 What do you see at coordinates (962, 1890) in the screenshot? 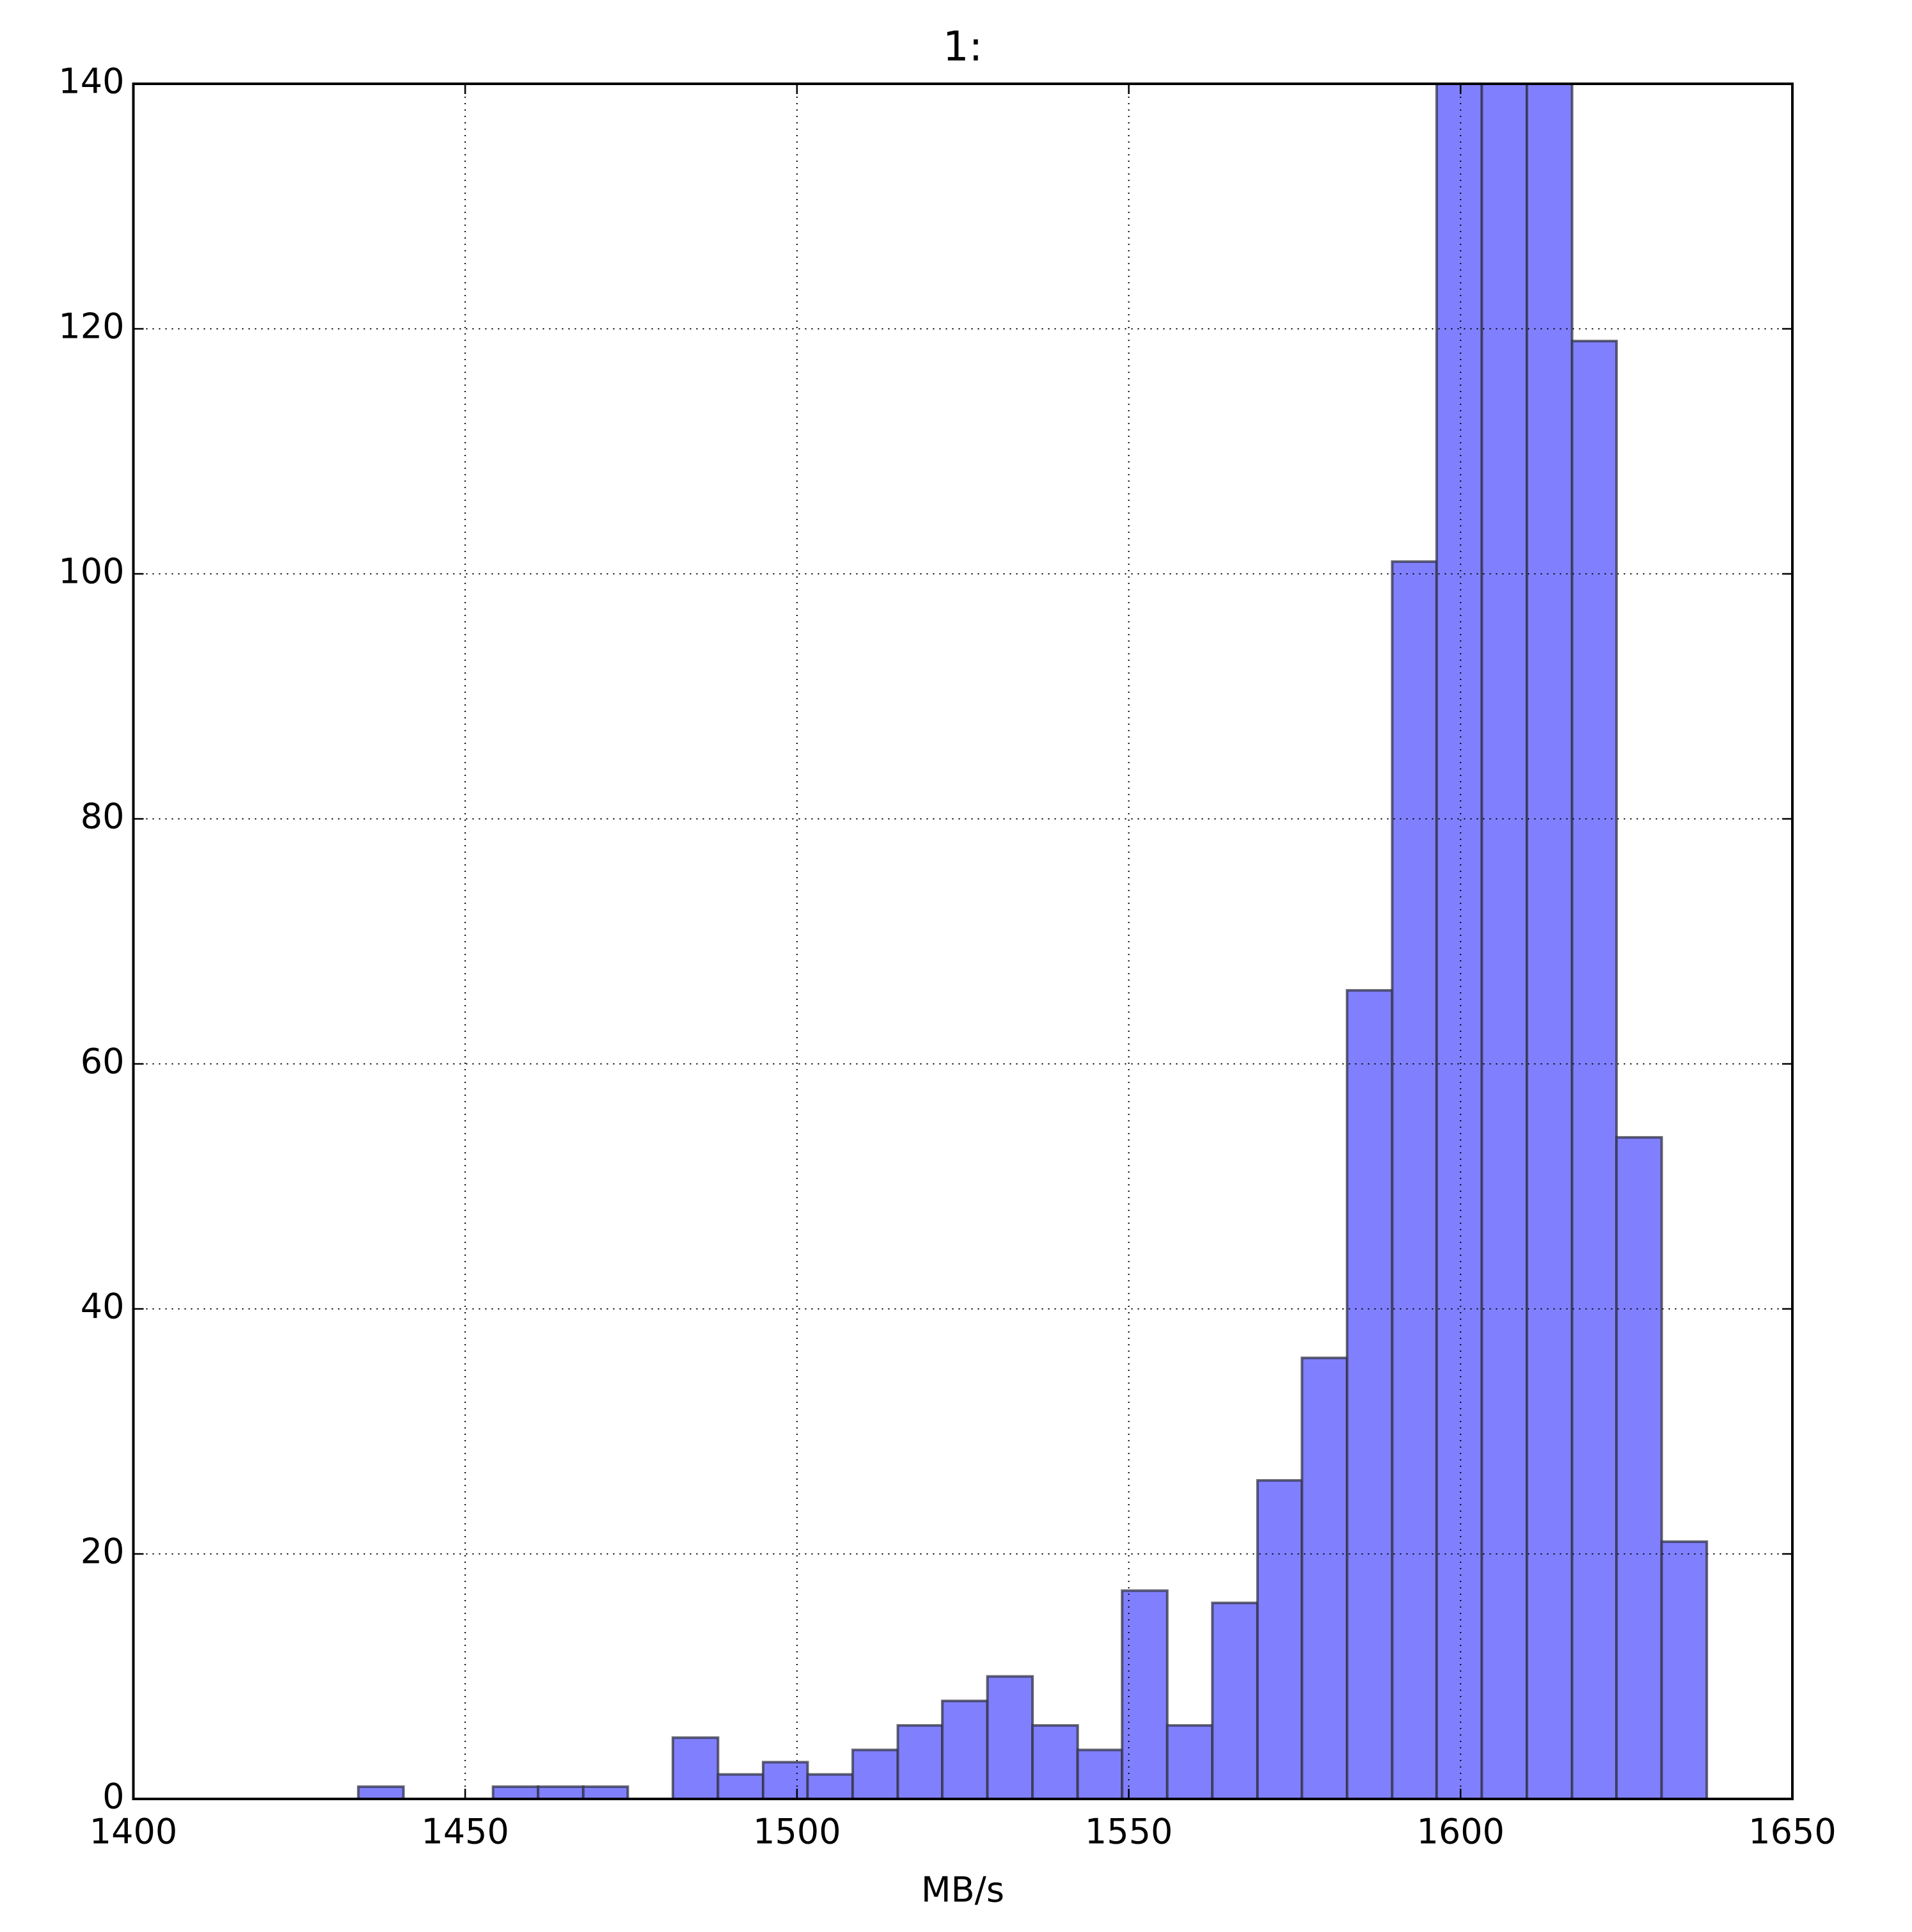
I see `x-axis-label: MB/s` at bounding box center [962, 1890].